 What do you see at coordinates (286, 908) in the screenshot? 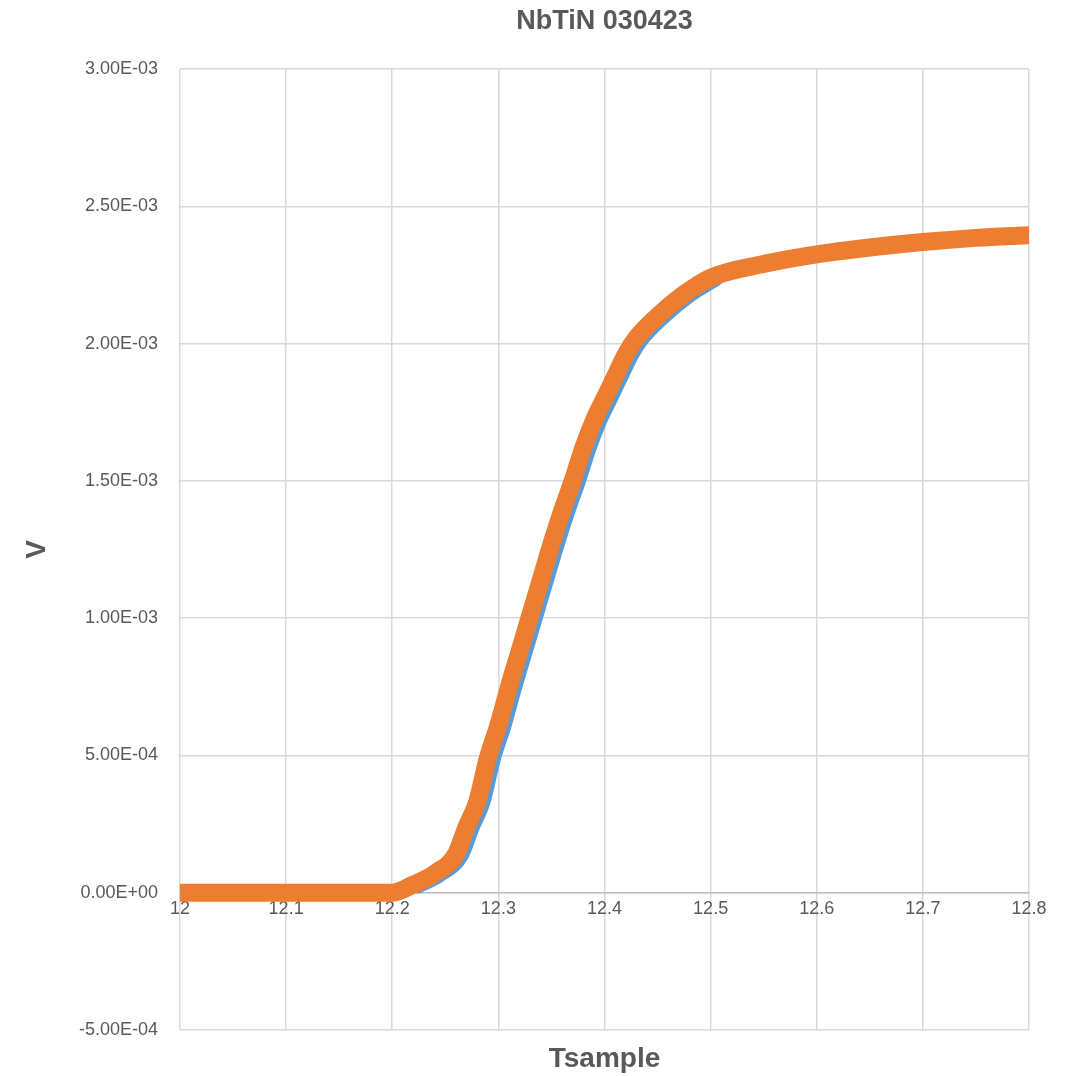
I see `x-tick-label: 12.1` at bounding box center [286, 908].